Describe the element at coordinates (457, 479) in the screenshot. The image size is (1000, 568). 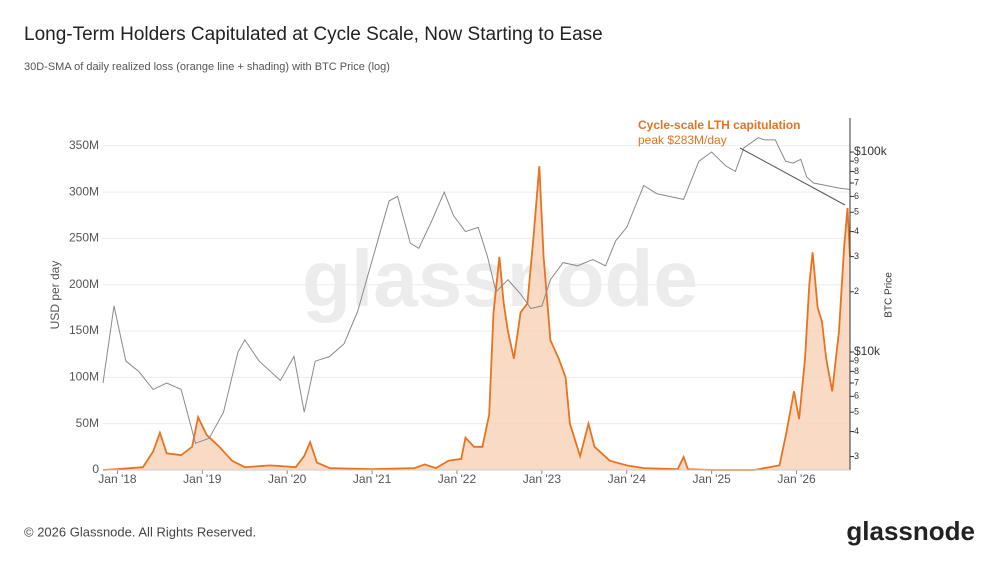
I see `x-tick-label: Jan '22` at that location.